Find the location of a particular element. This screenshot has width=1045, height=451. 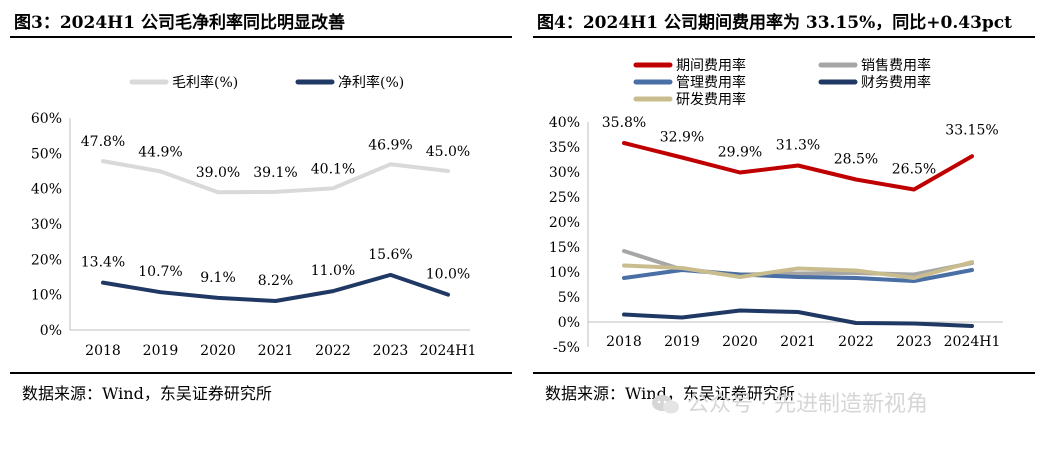

y-tick-label: 25% is located at coordinates (564, 198).